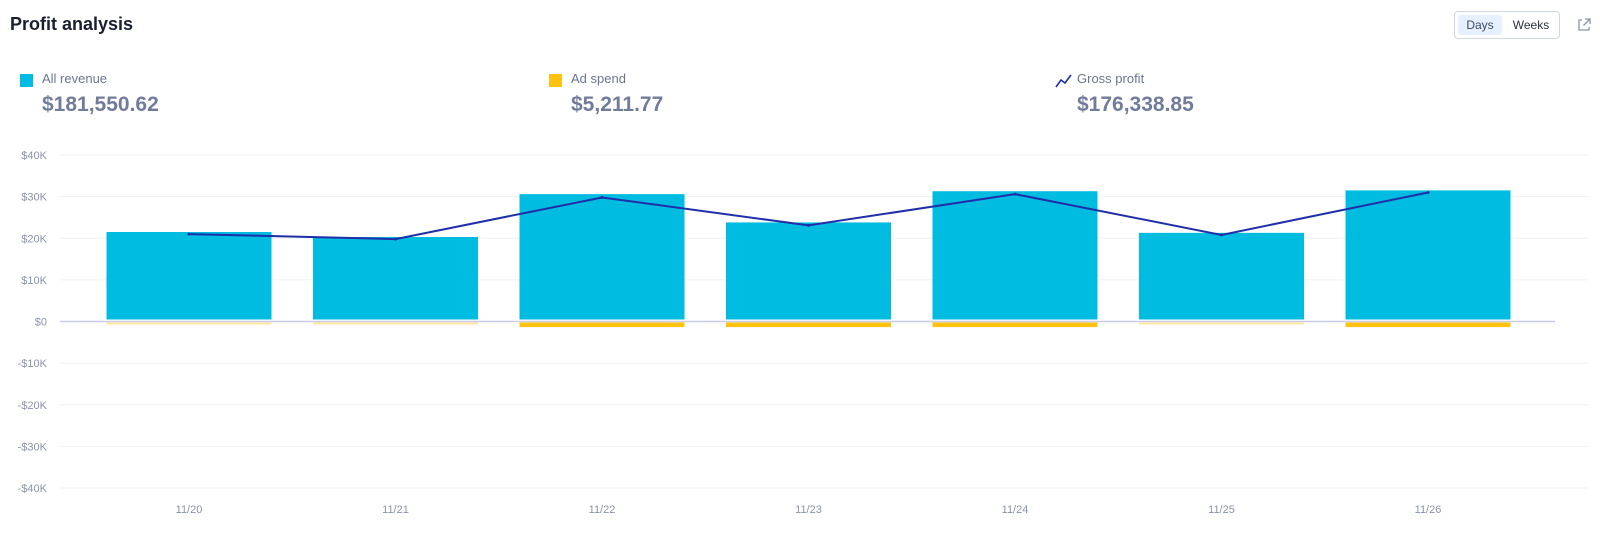 This screenshot has width=1600, height=554. What do you see at coordinates (555, 80) in the screenshot?
I see `ad-spend-swatch-icon` at bounding box center [555, 80].